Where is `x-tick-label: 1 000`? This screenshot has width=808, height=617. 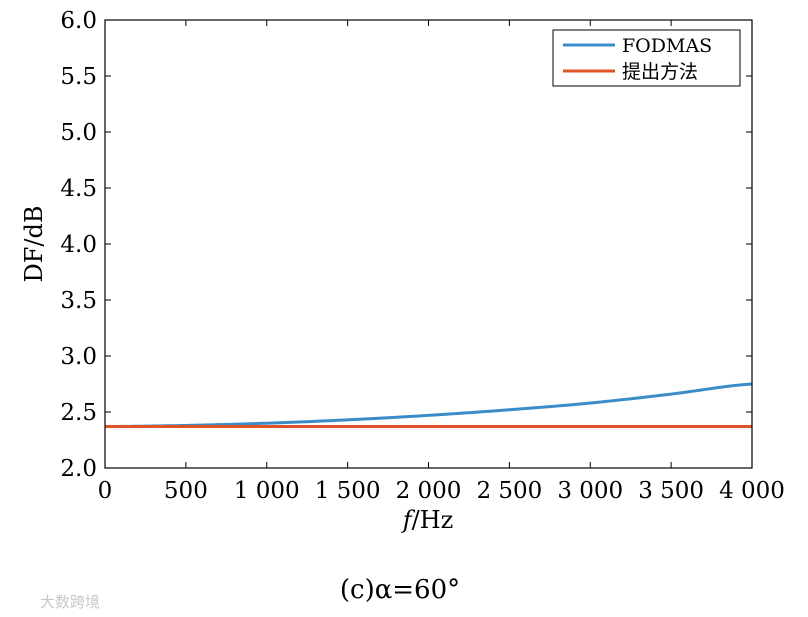 x-tick-label: 1 000 is located at coordinates (267, 491).